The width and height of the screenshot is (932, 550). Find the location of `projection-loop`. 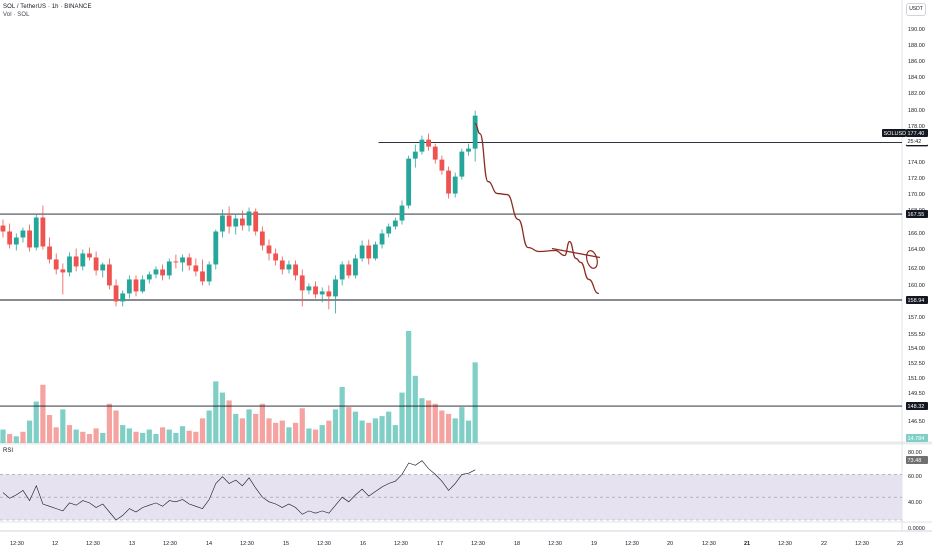

projection-loop is located at coordinates (591, 259).